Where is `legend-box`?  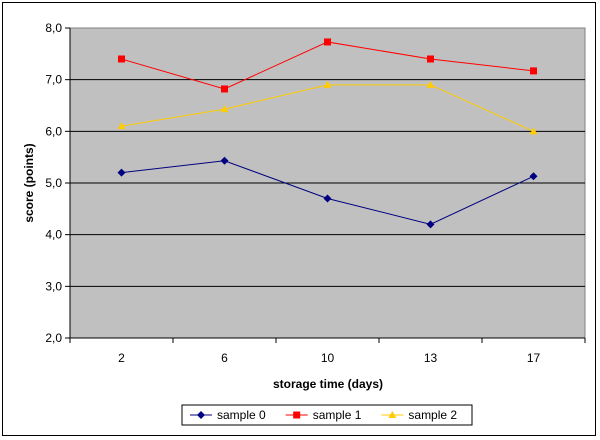 legend-box is located at coordinates (327, 415).